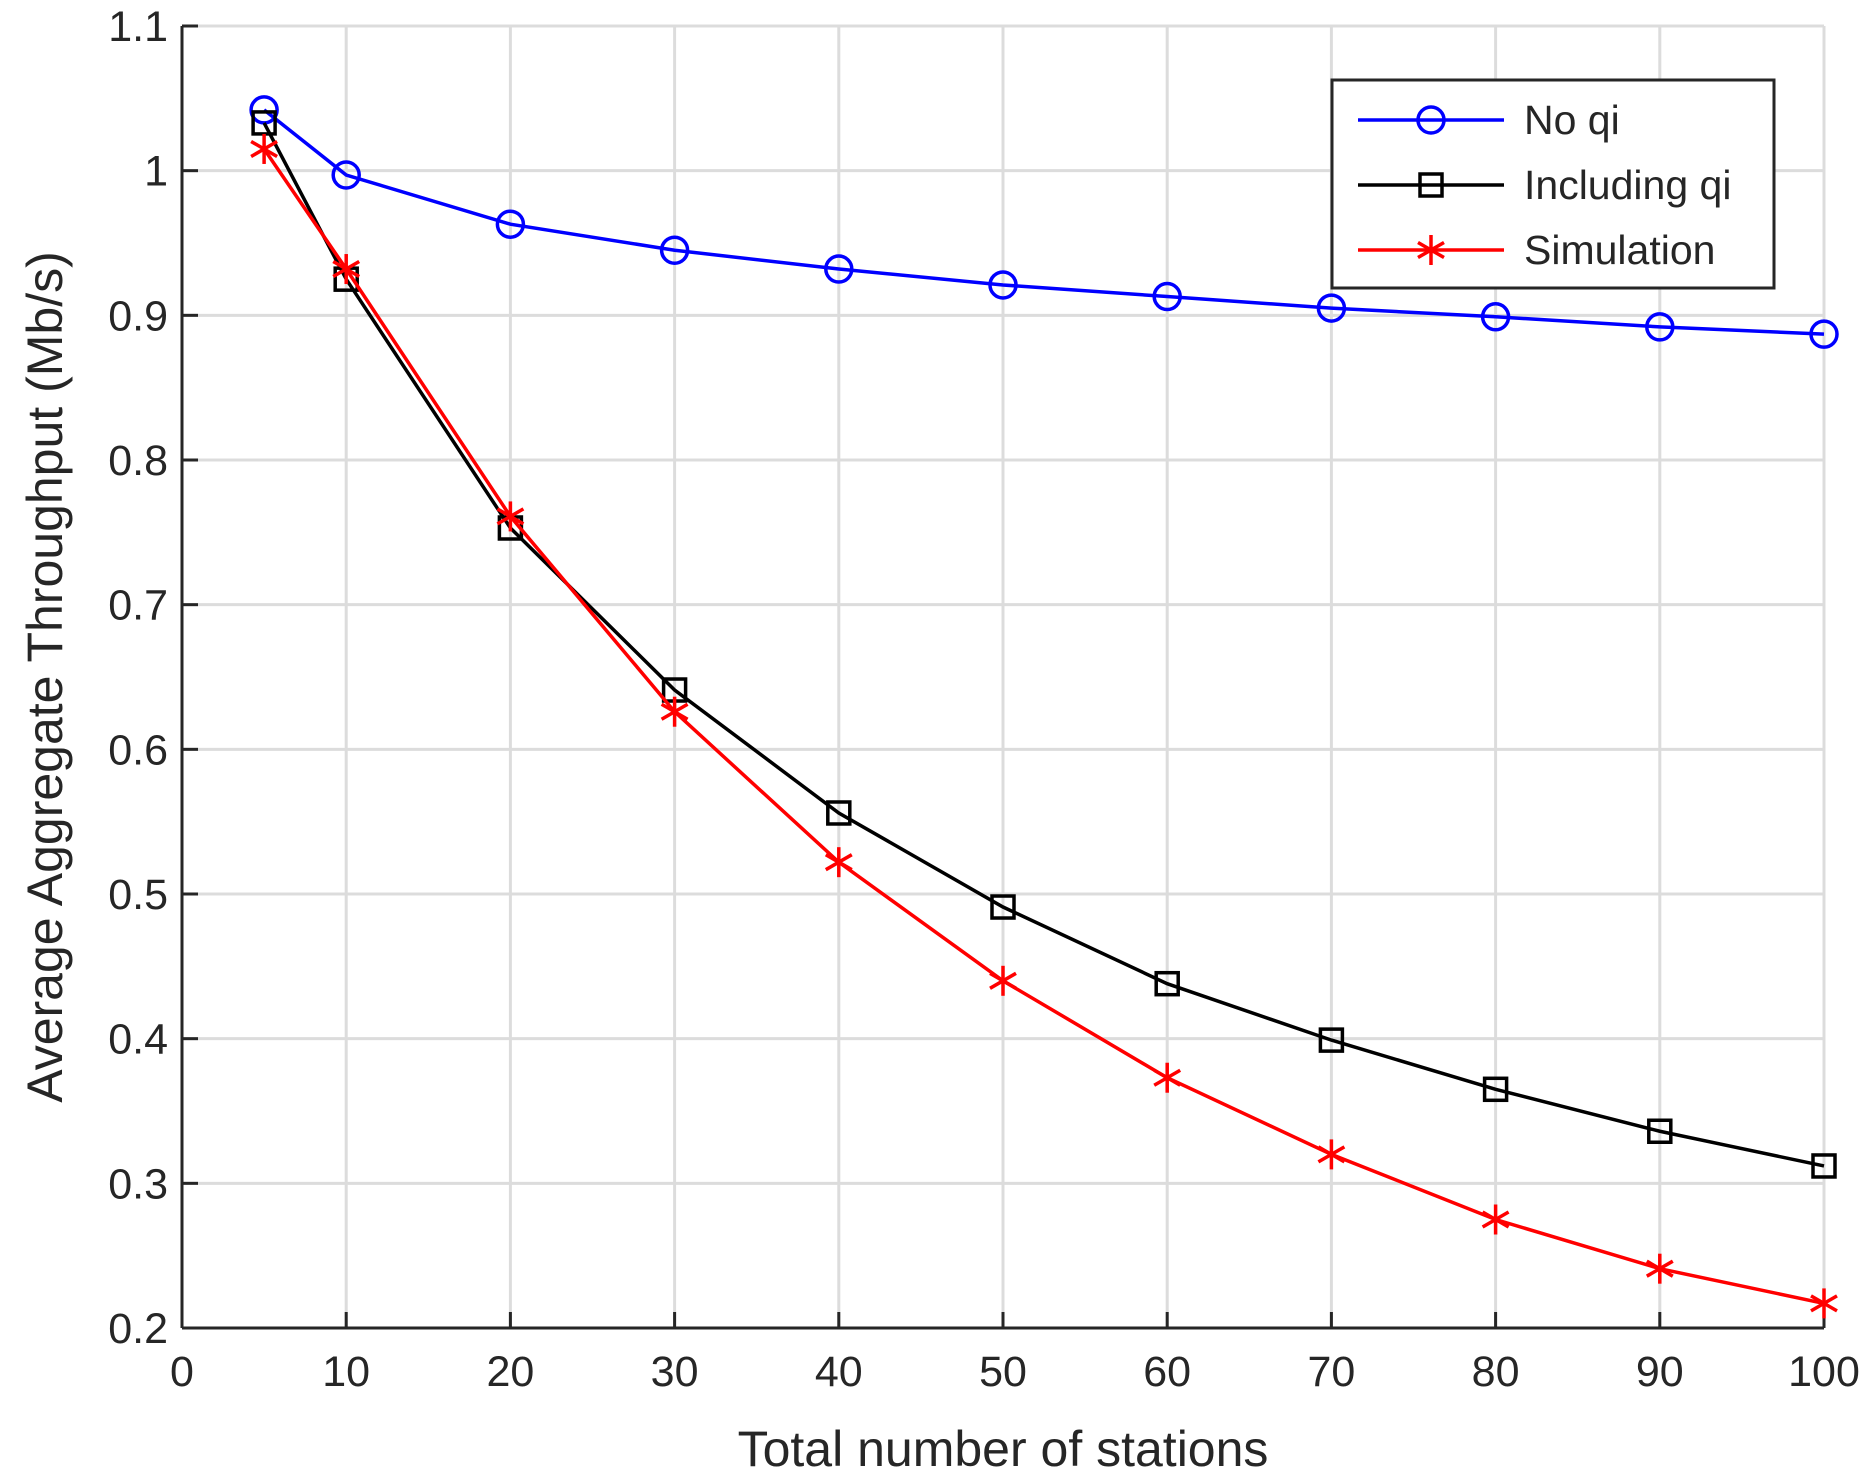  What do you see at coordinates (156, 172) in the screenshot?
I see `y-tick-label: 1` at bounding box center [156, 172].